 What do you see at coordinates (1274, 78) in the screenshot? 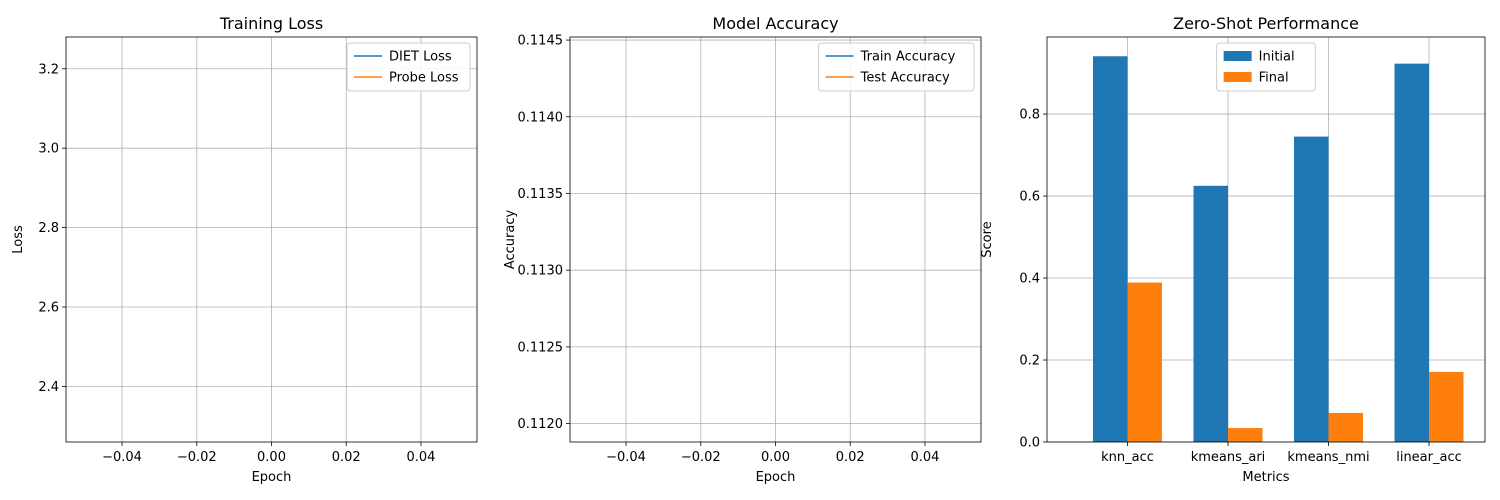
I see `legend-label: Final` at bounding box center [1274, 78].